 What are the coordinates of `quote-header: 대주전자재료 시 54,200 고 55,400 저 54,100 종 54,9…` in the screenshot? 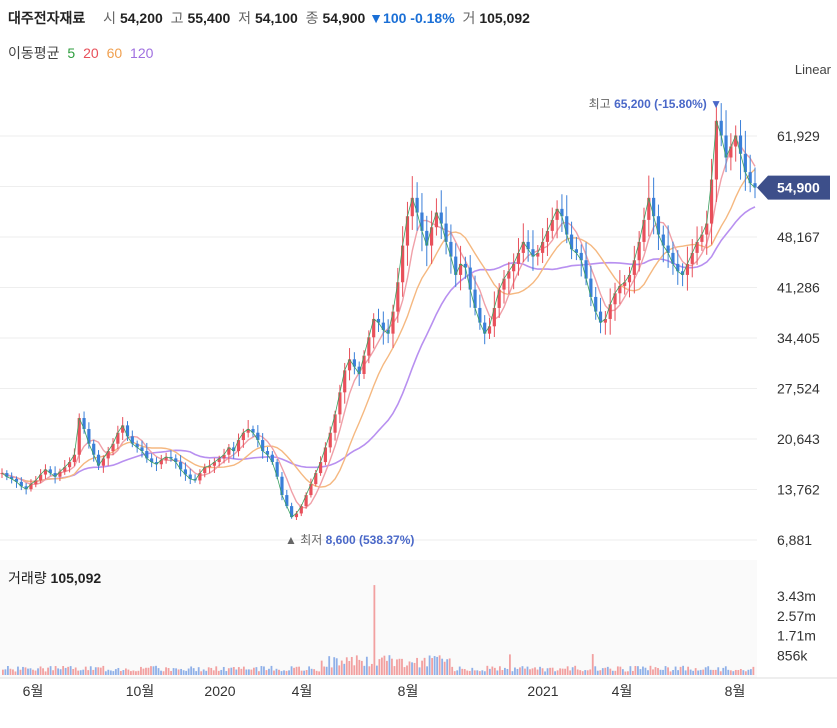 It's located at (269, 18).